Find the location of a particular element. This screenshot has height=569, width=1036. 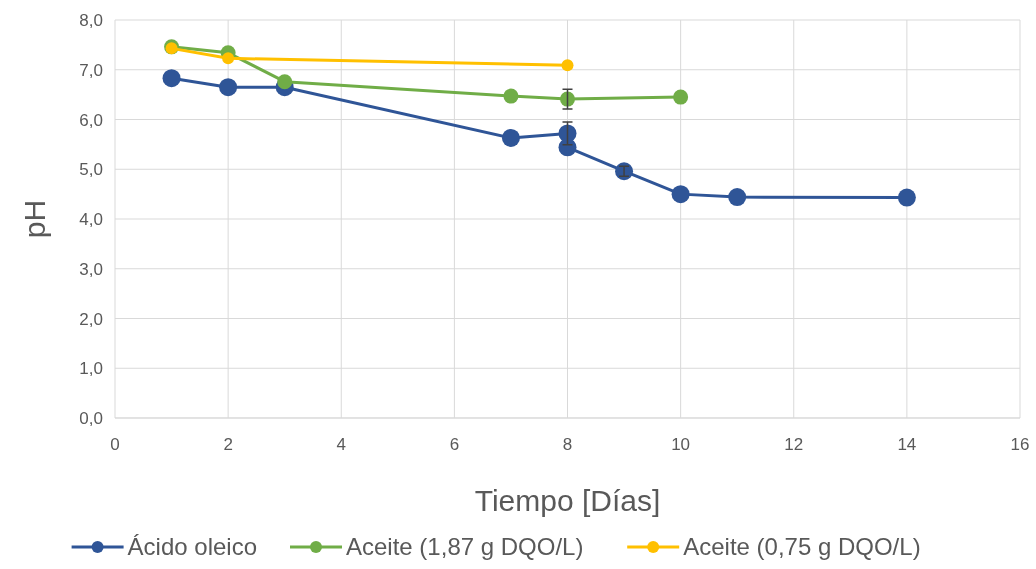

y-tick-label: 4,0 is located at coordinates (91, 219).